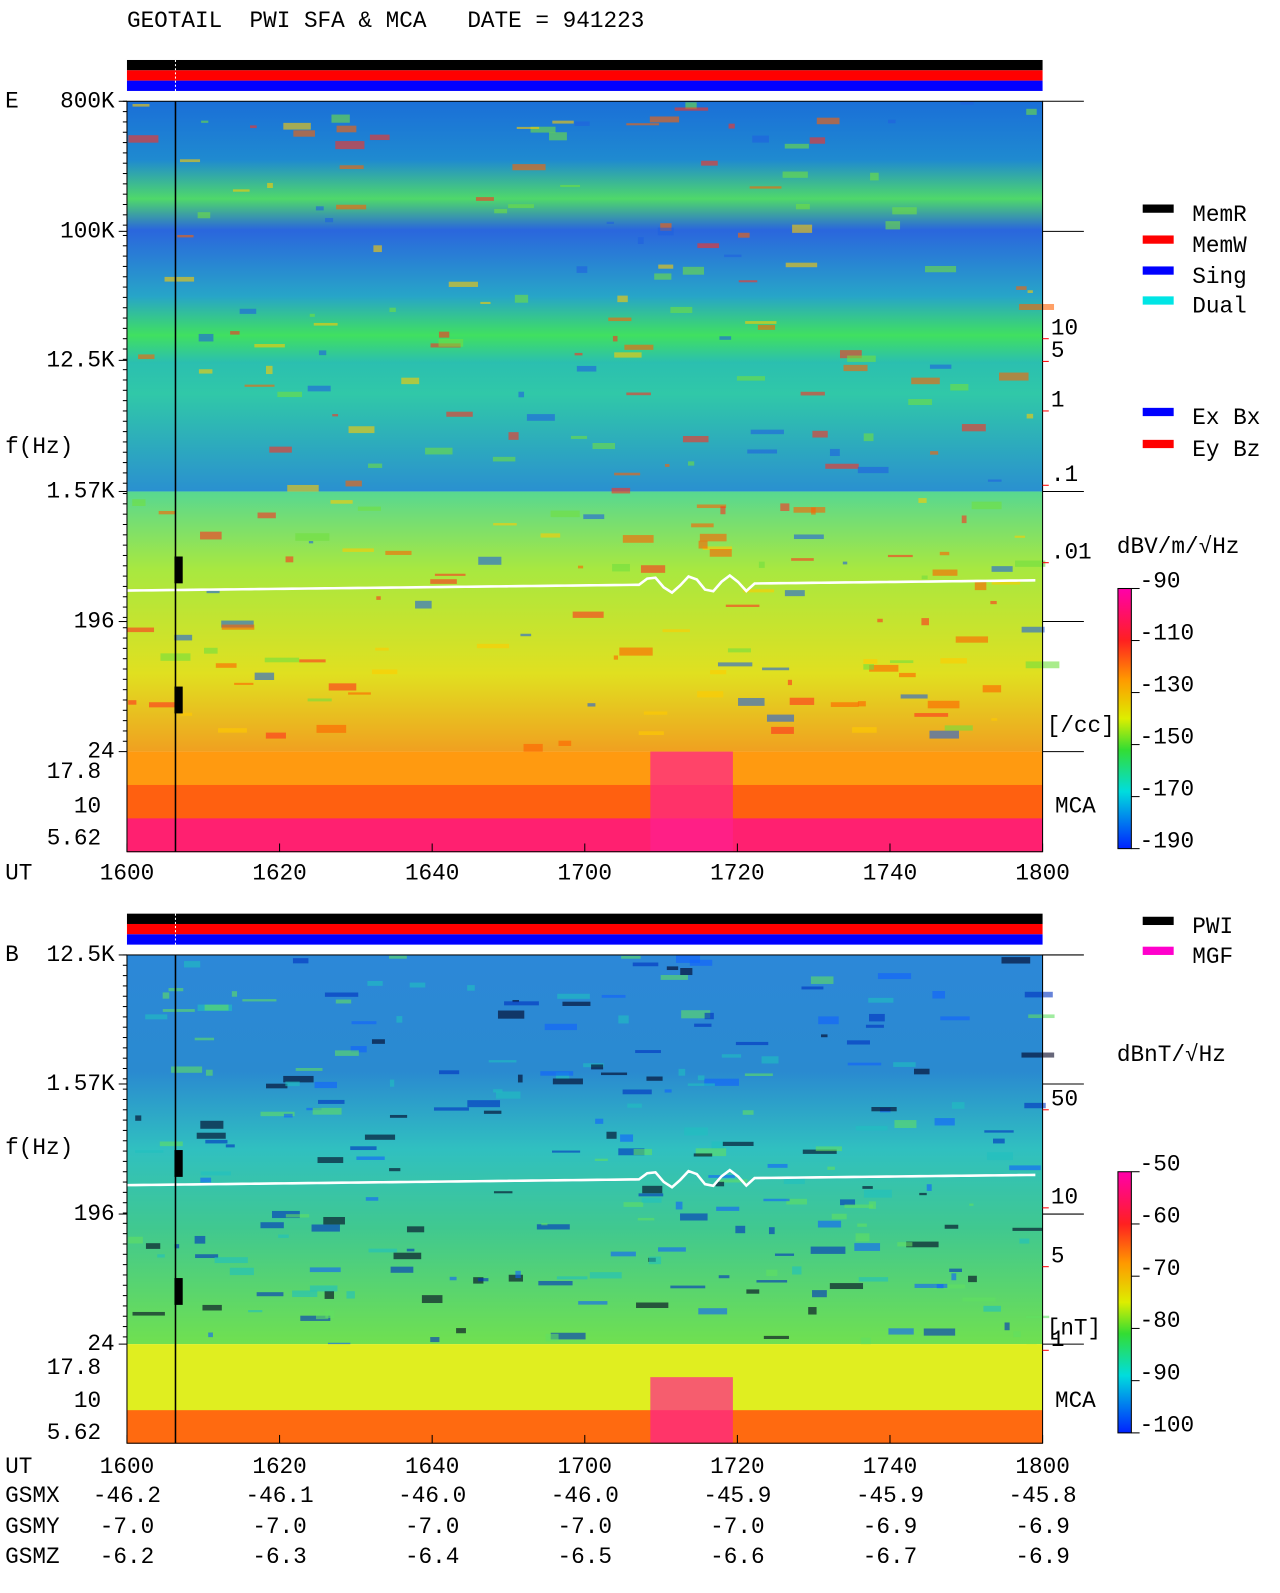  I want to click on status-bar, so click(584, 65).